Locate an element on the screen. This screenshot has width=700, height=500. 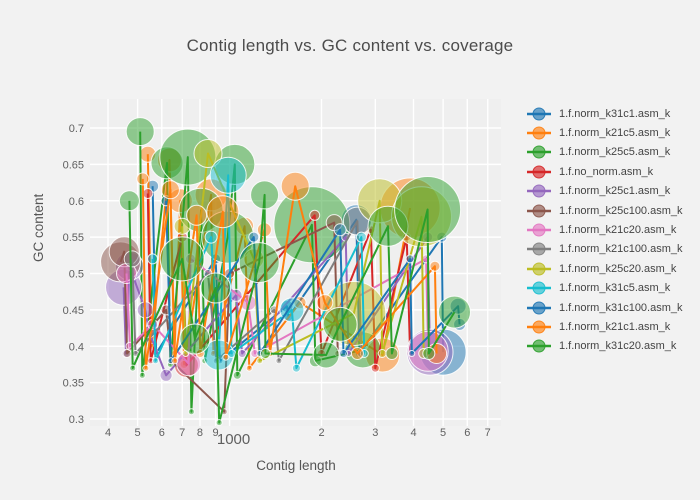
x-axis-title: Contig length is located at coordinates (296, 465).